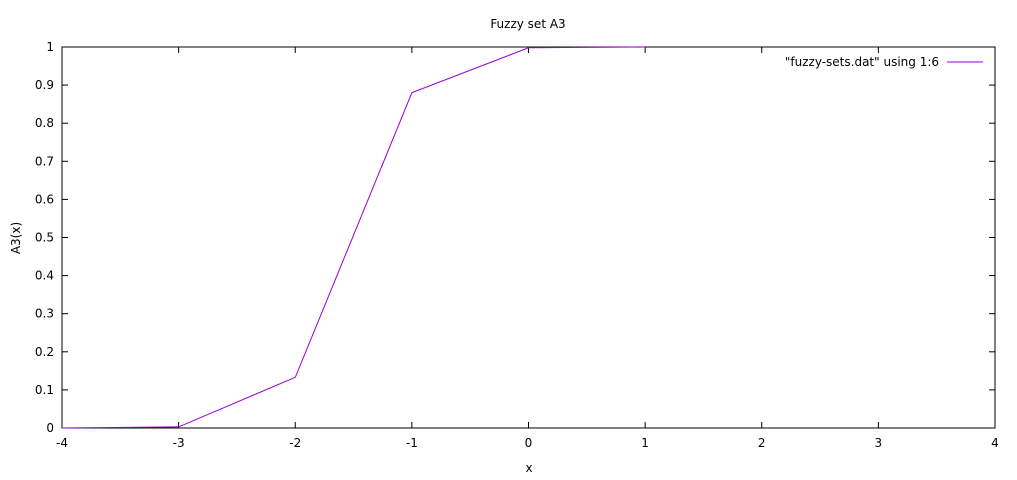  Describe the element at coordinates (62, 443) in the screenshot. I see `x-tick-label: -4` at that location.